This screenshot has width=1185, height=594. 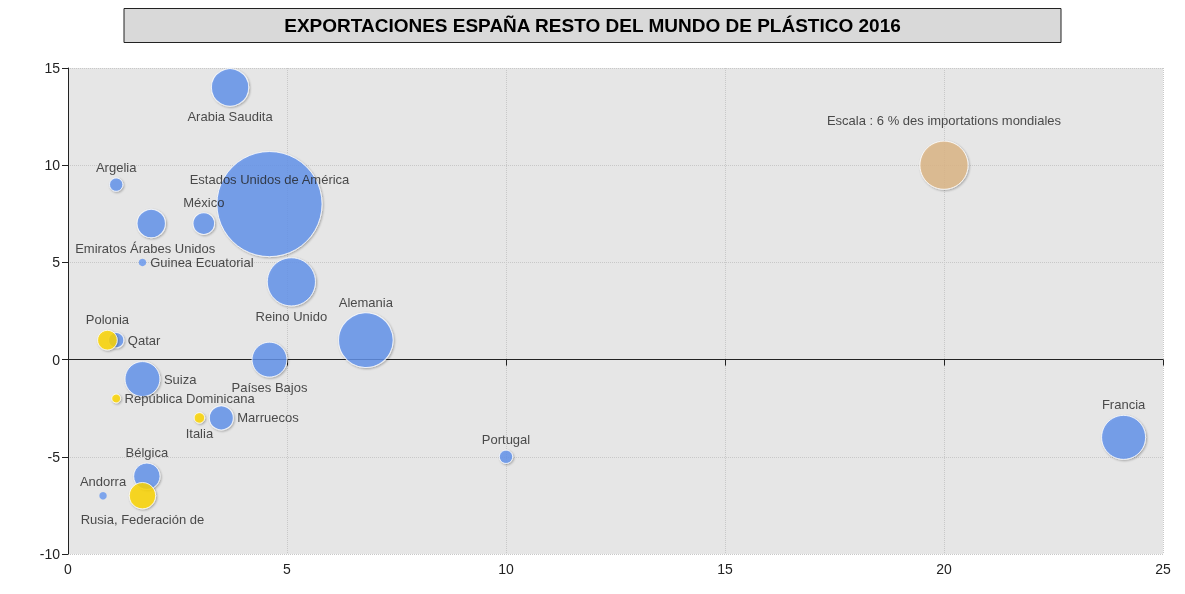 I want to click on annotation: Emiratos Árabes Unidos, so click(x=145, y=248).